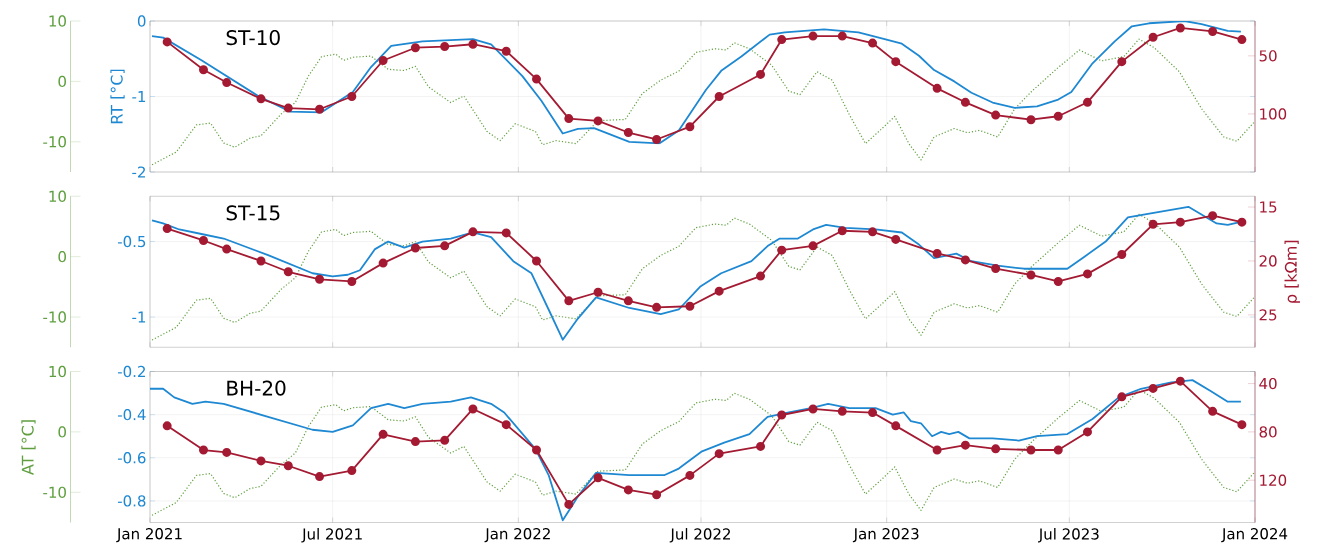 This screenshot has width=1329, height=550. I want to click on y-axis-title: RT [°C], so click(117, 96).